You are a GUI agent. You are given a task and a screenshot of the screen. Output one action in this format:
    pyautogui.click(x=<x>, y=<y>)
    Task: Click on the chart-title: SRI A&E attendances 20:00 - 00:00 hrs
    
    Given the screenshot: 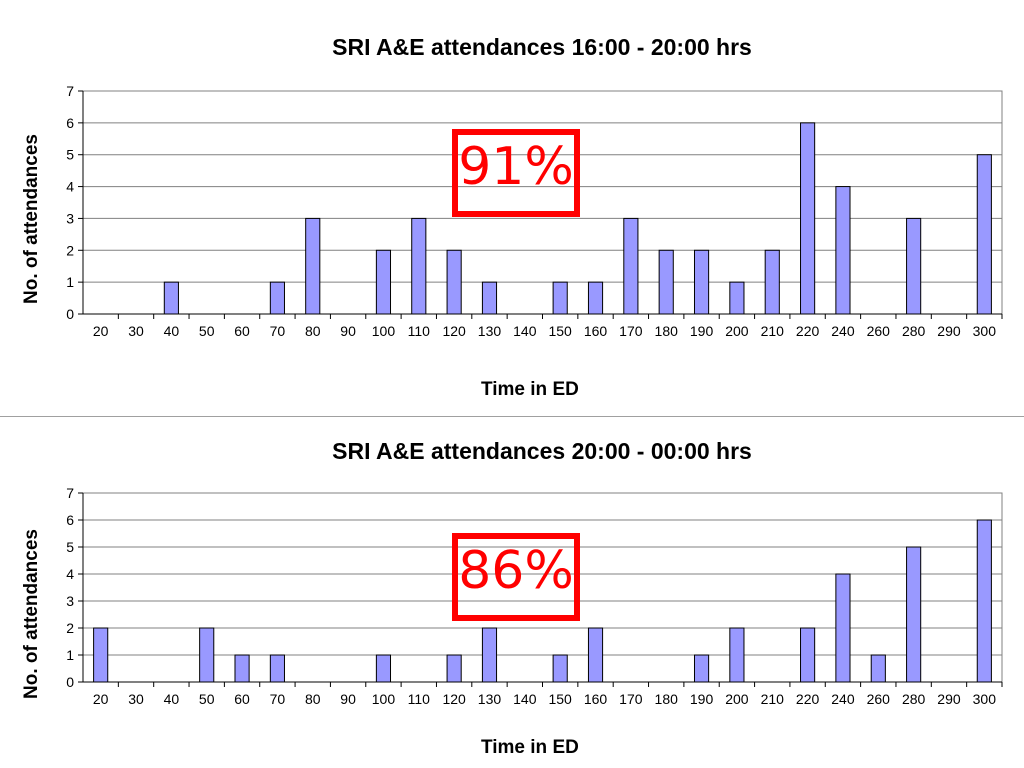 What is the action you would take?
    pyautogui.click(x=542, y=451)
    